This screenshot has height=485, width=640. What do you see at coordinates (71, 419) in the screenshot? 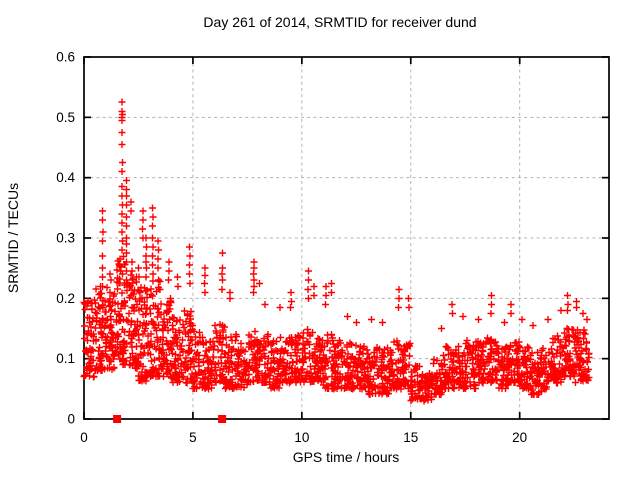
I see `y-tick-label: 0` at bounding box center [71, 419].